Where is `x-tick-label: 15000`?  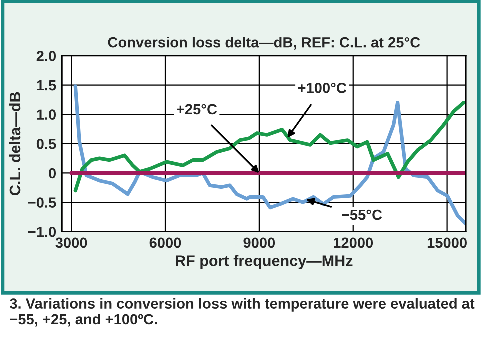
x-tick-label: 15000 is located at coordinates (447, 243).